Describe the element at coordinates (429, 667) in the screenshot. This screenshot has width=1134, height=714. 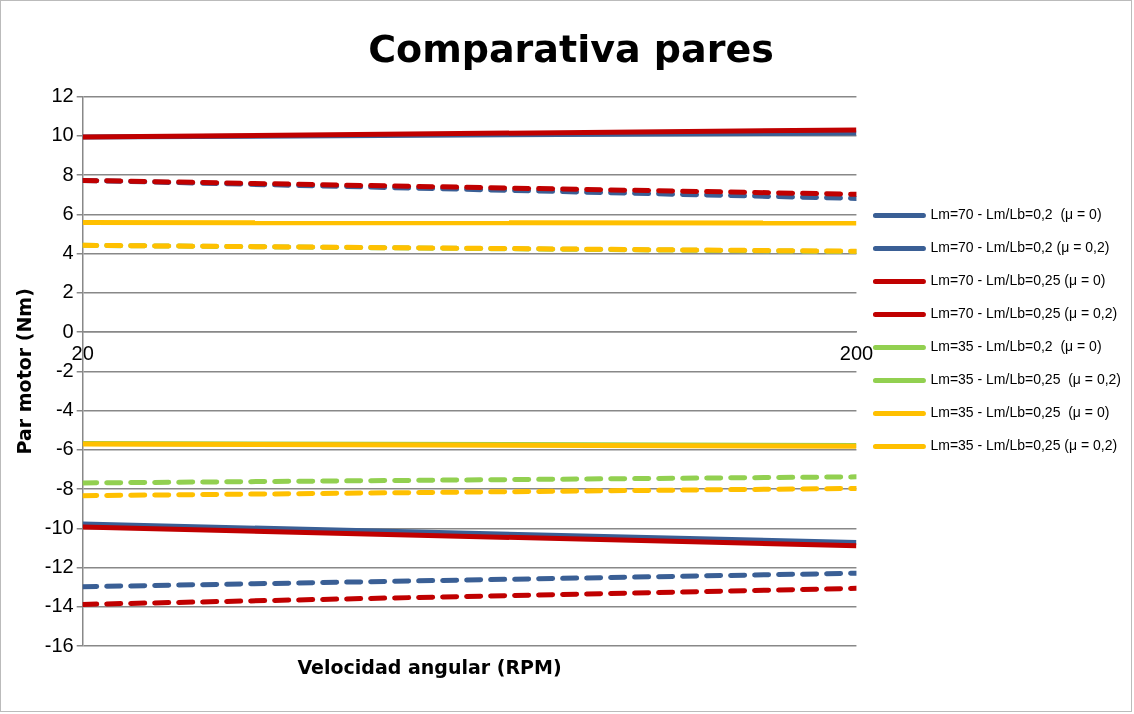
I see `x-axis-title: Velocidad angular (RPM)` at that location.